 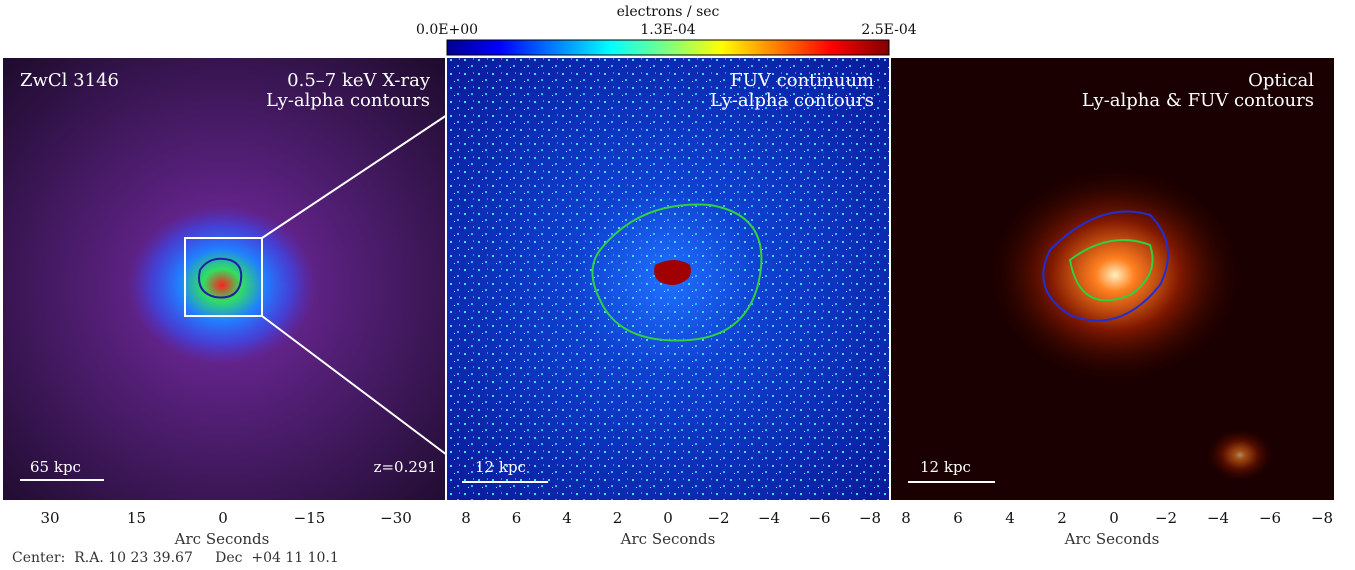 What do you see at coordinates (447, 30) in the screenshot?
I see `colorbar-tick: 0.0E+00` at bounding box center [447, 30].